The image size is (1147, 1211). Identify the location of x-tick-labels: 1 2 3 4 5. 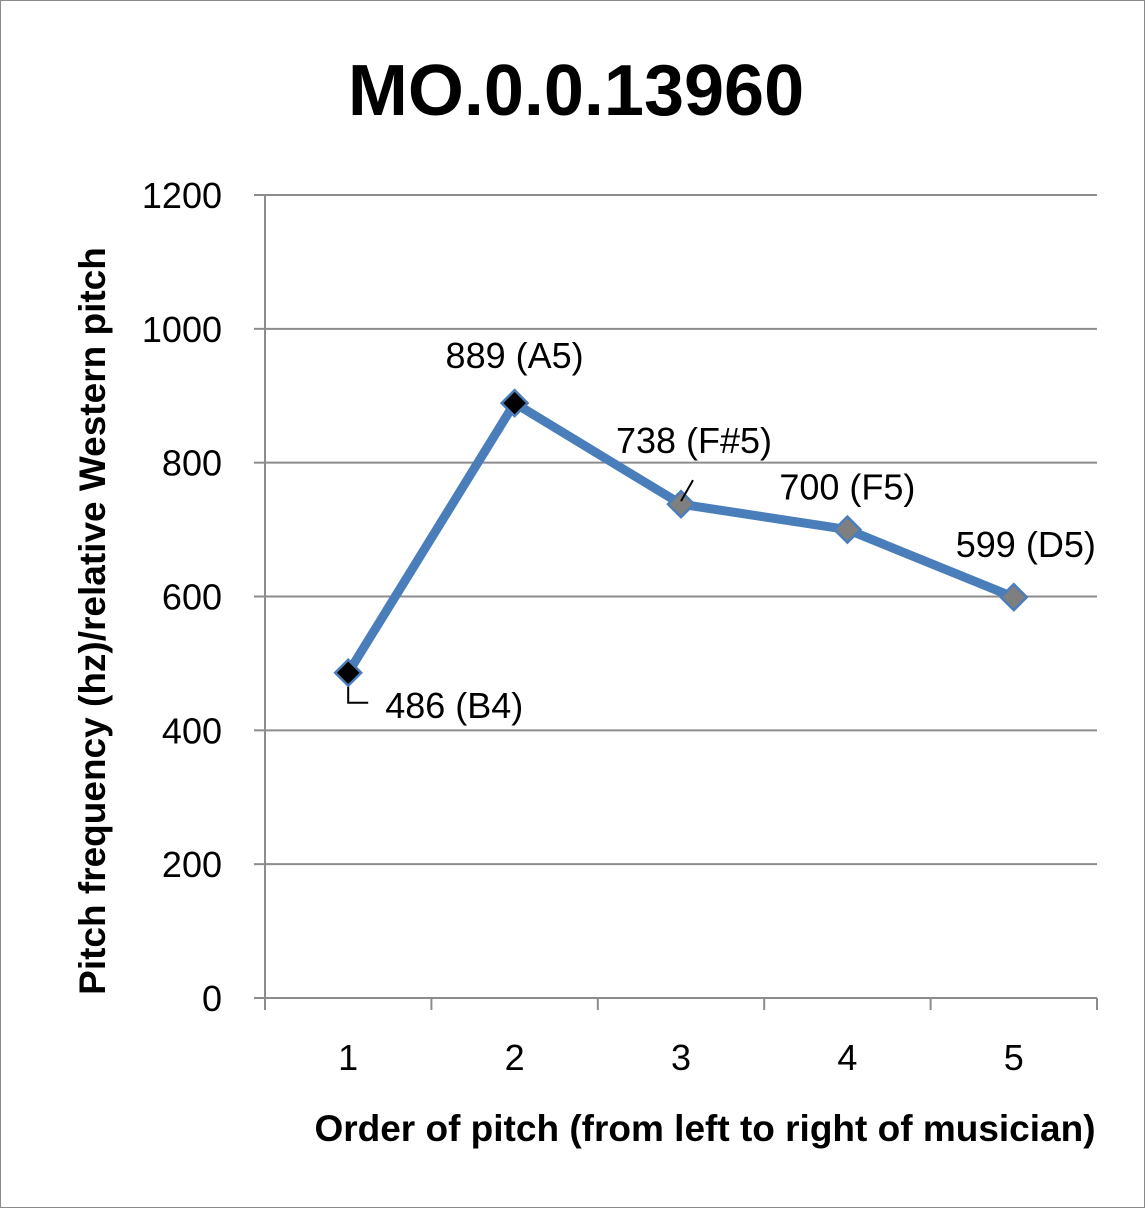
(681, 1057).